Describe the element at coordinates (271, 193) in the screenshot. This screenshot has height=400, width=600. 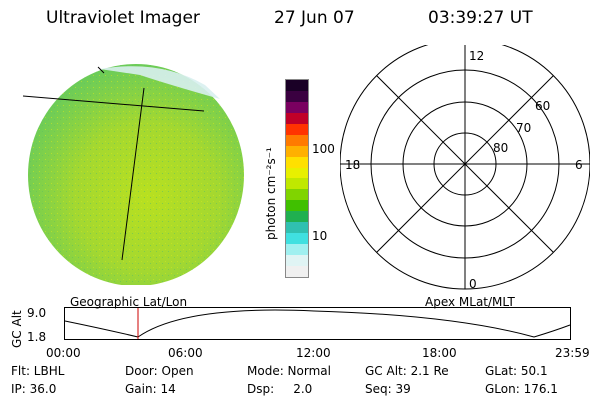
I see `colorbar-unit-label: photon cm⁻²s⁻¹` at that location.